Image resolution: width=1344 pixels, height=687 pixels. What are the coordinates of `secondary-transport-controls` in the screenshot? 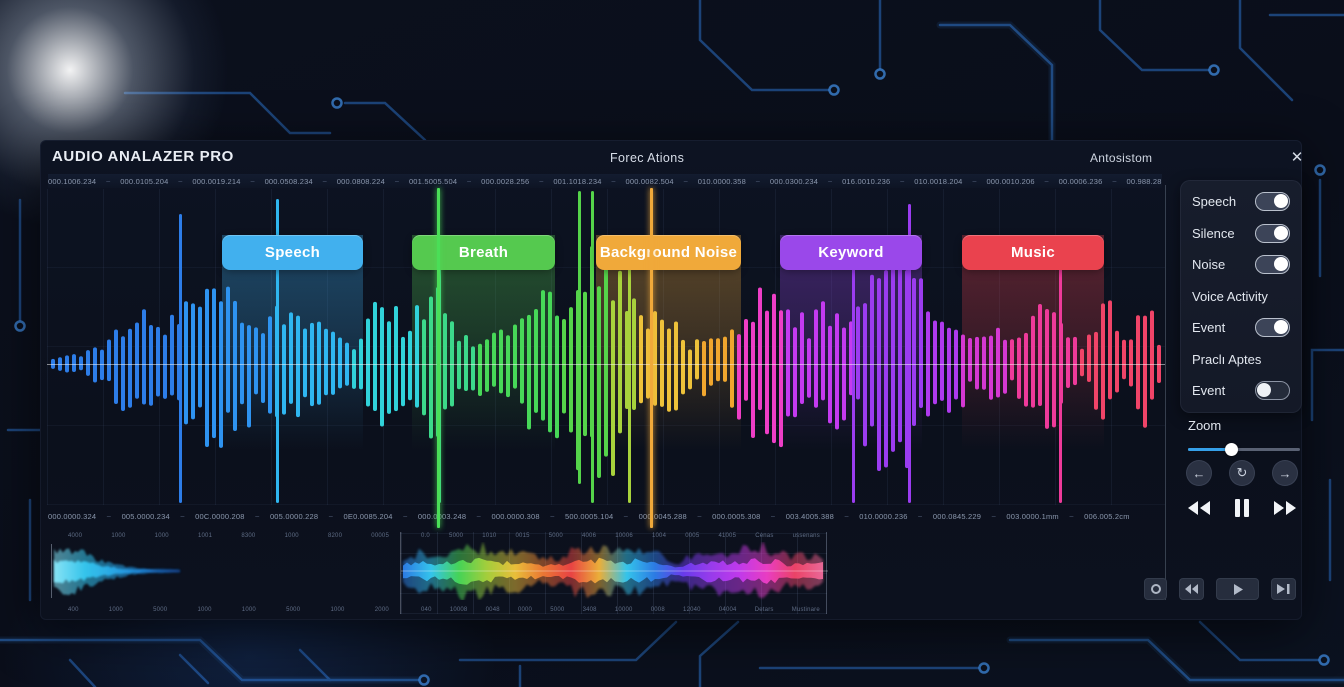 It's located at (1220, 589).